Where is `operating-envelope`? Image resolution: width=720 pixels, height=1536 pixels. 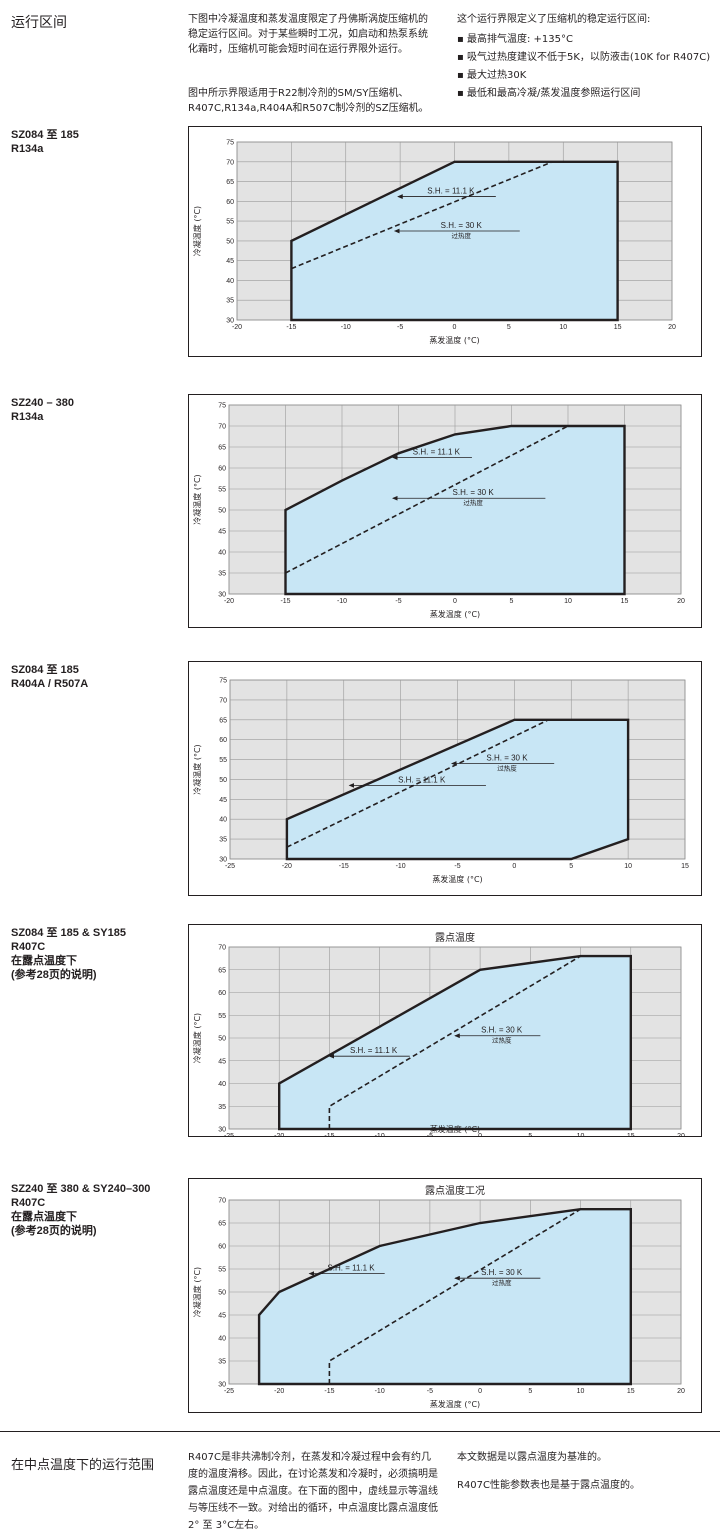
operating-envelope is located at coordinates (457, 789).